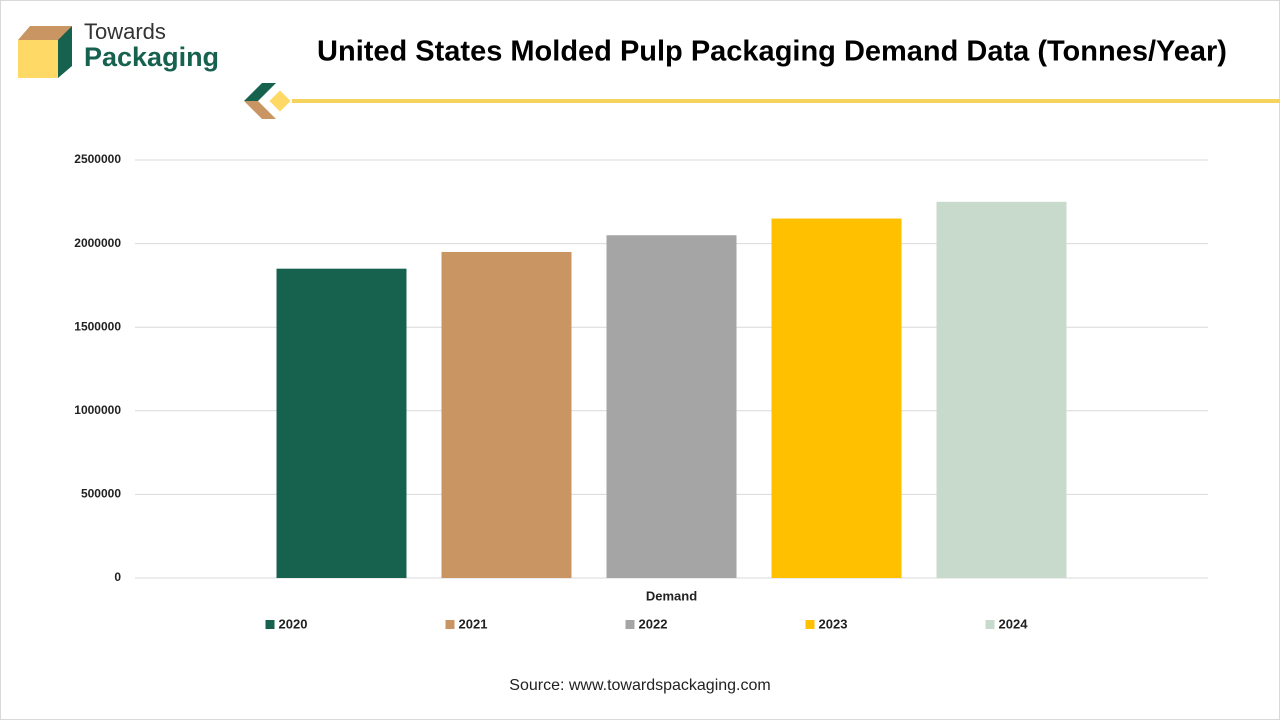 The image size is (1280, 725). What do you see at coordinates (97, 326) in the screenshot?
I see `y-tick-label: 1500000` at bounding box center [97, 326].